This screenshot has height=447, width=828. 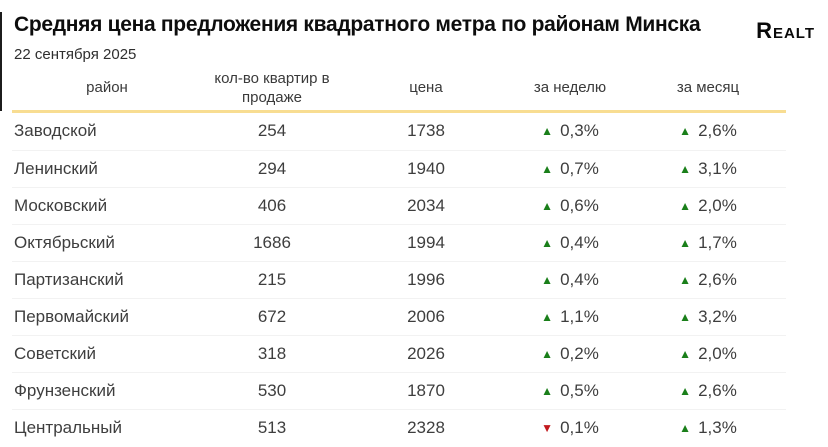 What do you see at coordinates (717, 427) in the screenshot?
I see `month-change-value: 1,3%` at bounding box center [717, 427].